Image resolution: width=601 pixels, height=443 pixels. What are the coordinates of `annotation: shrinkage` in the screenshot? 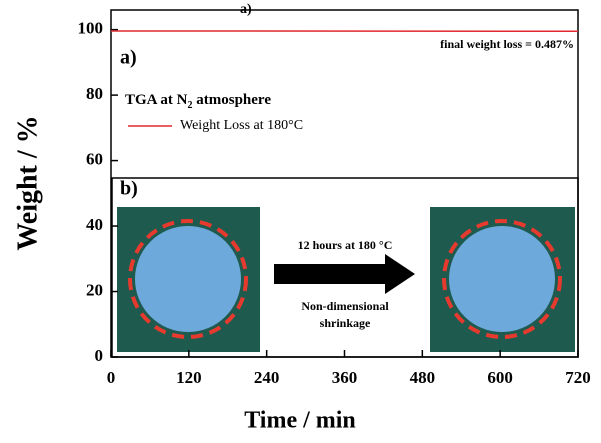 It's located at (345, 323).